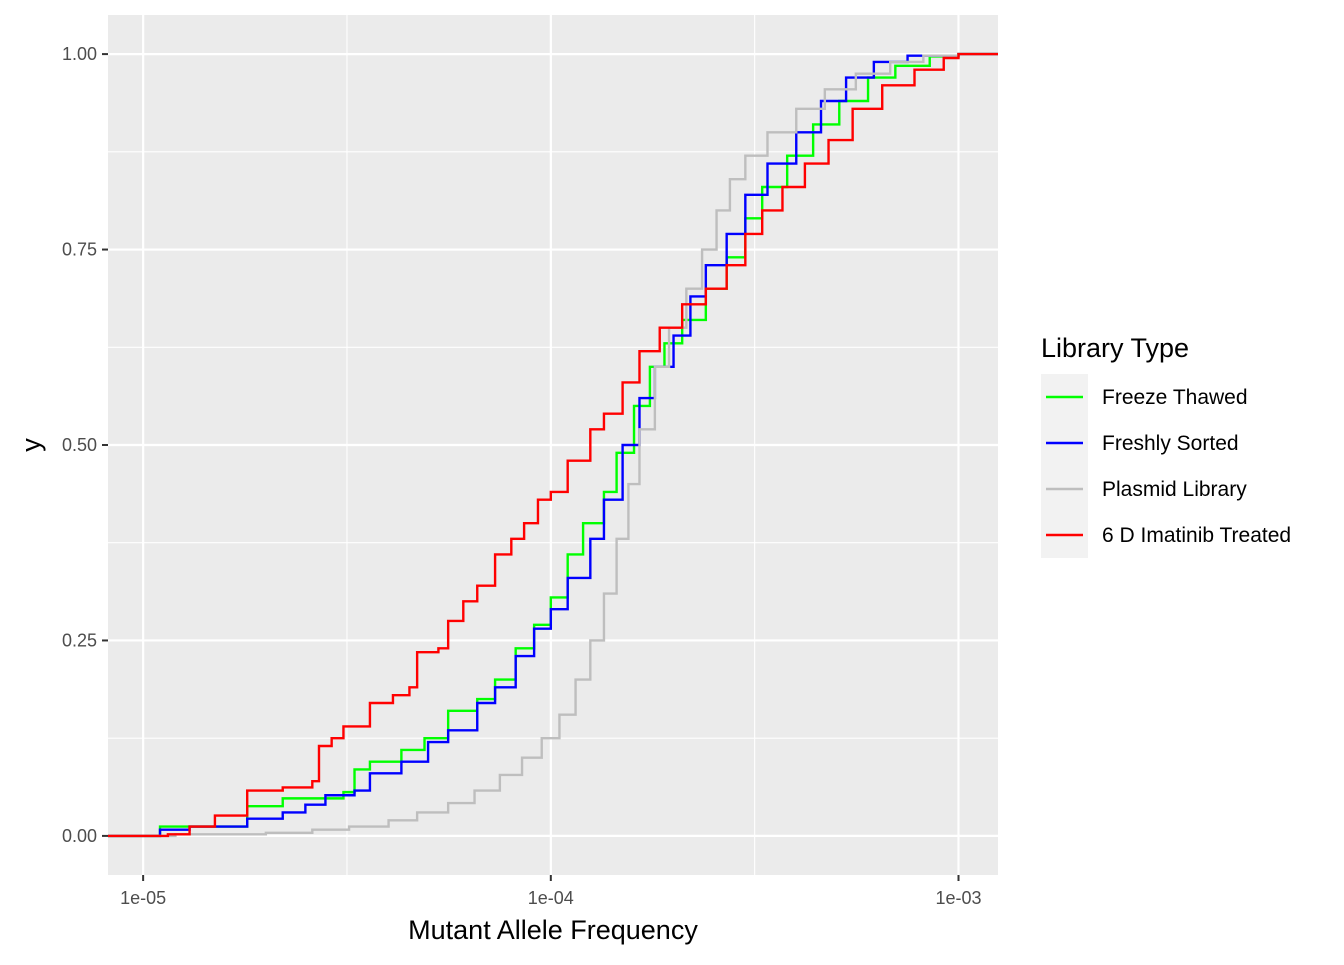 The image size is (1344, 965). I want to click on x-axis: 1e-05 1e-04 1e-03, so click(551, 891).